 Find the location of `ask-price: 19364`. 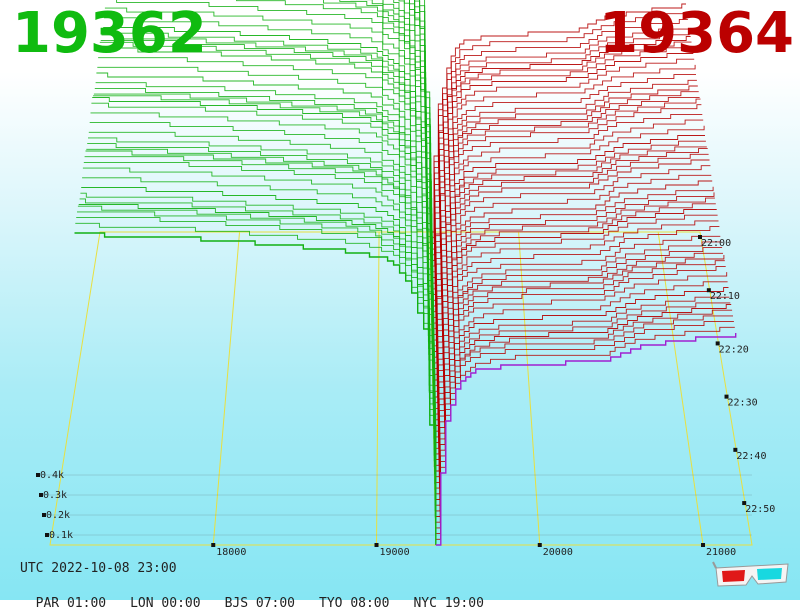

ask-price: 19364 is located at coordinates (696, 33).